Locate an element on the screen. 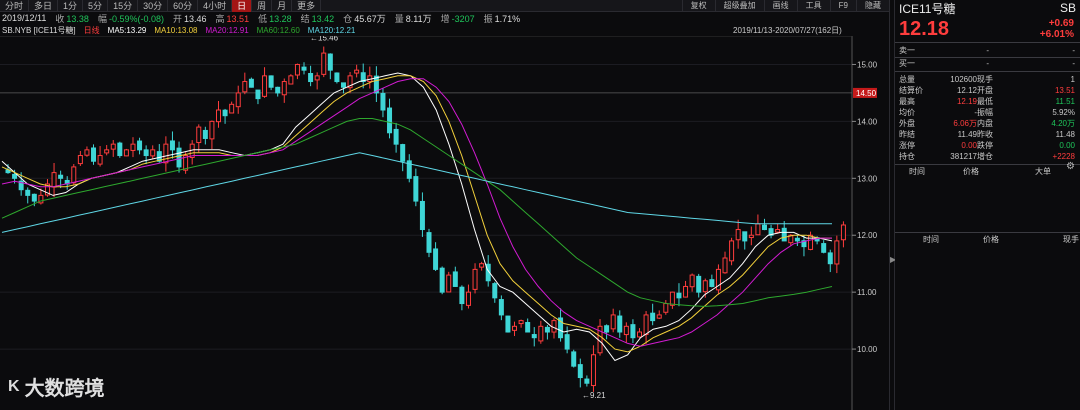 The height and width of the screenshot is (410, 1080). low-annotation: ←9.21 is located at coordinates (594, 395).